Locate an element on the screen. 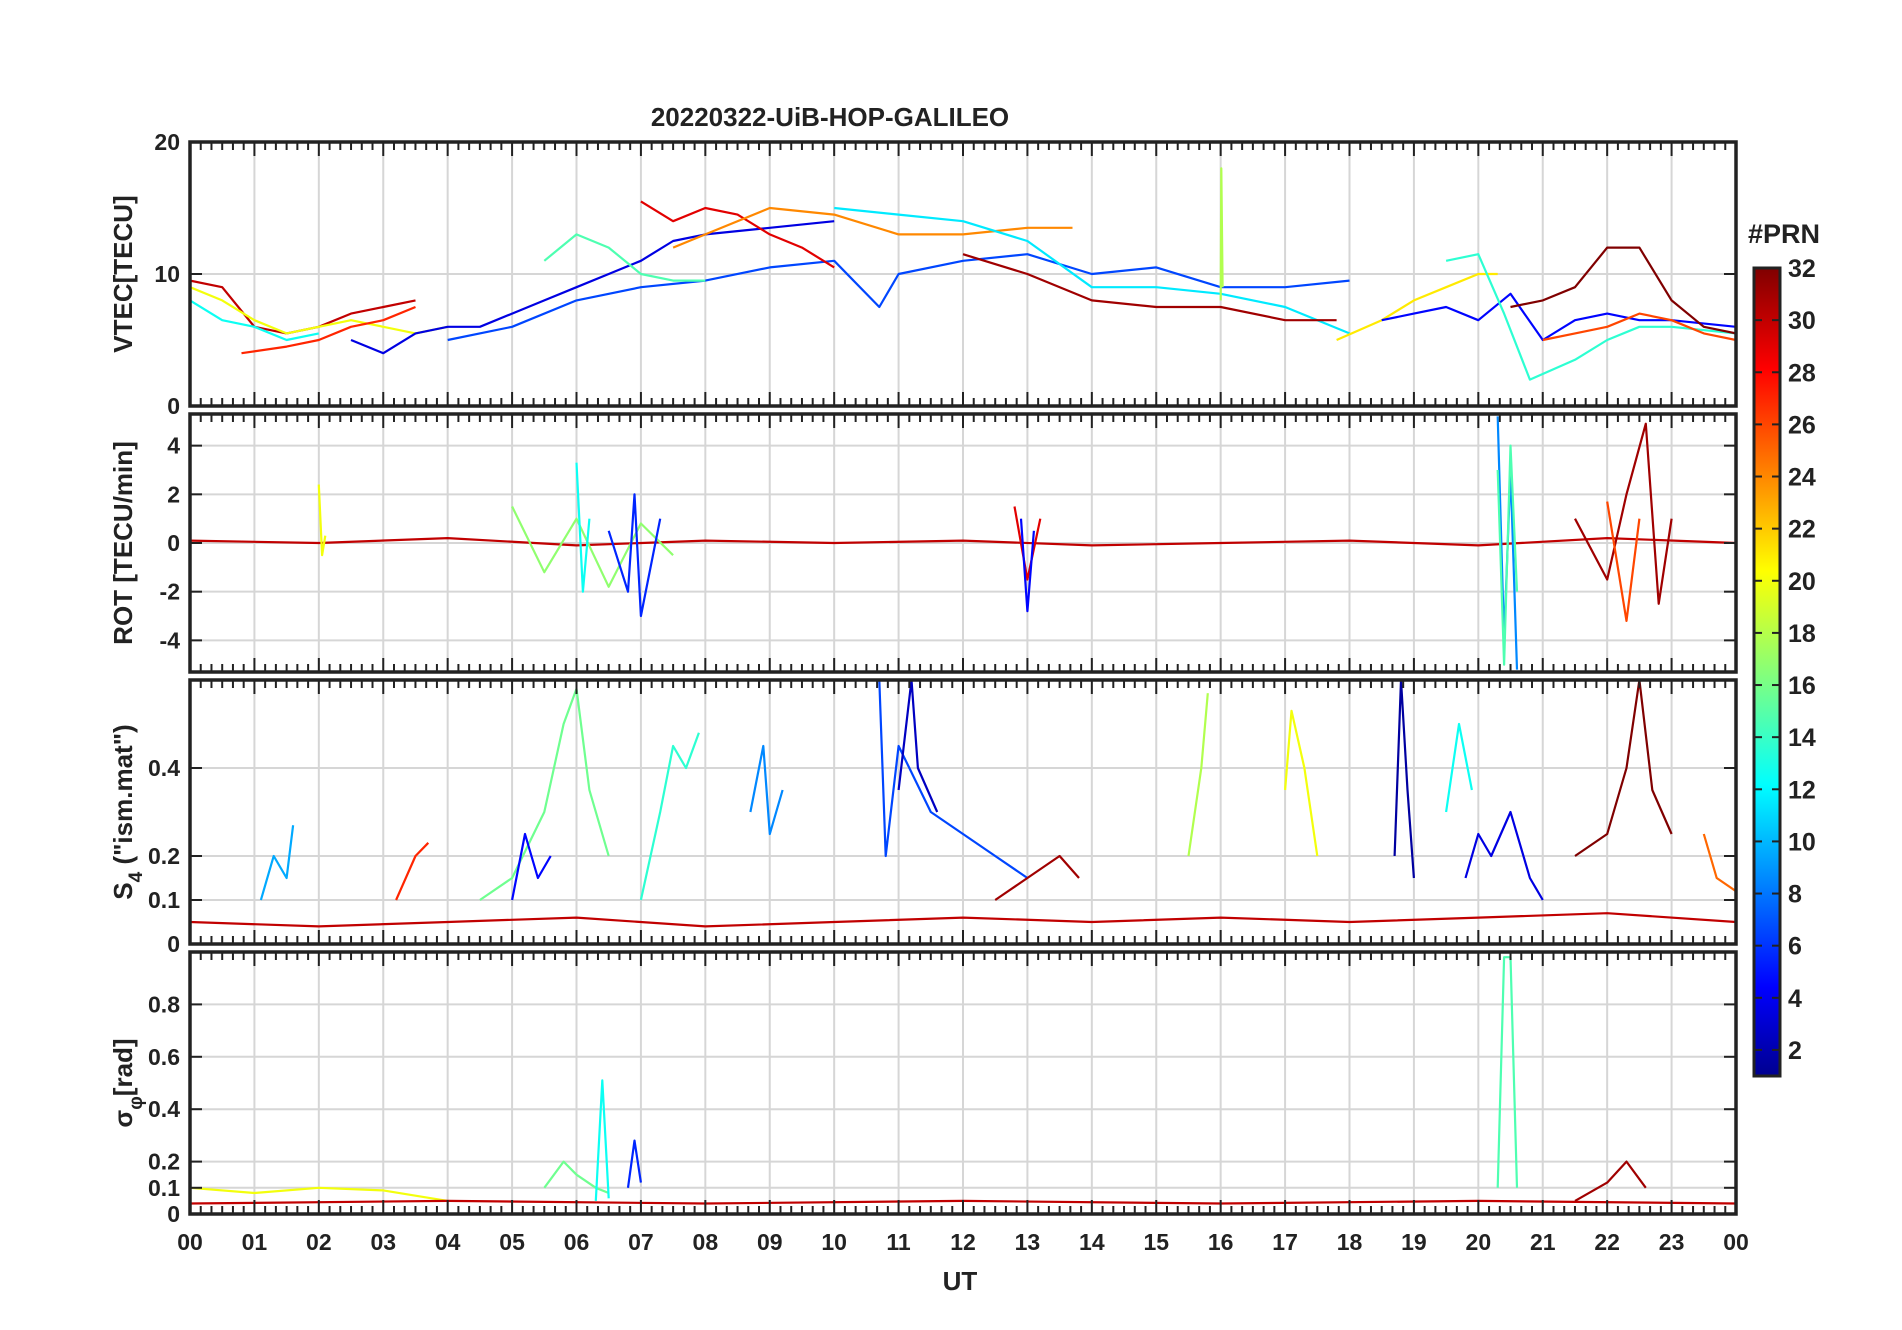  x-tick-label: 09 is located at coordinates (770, 1242).